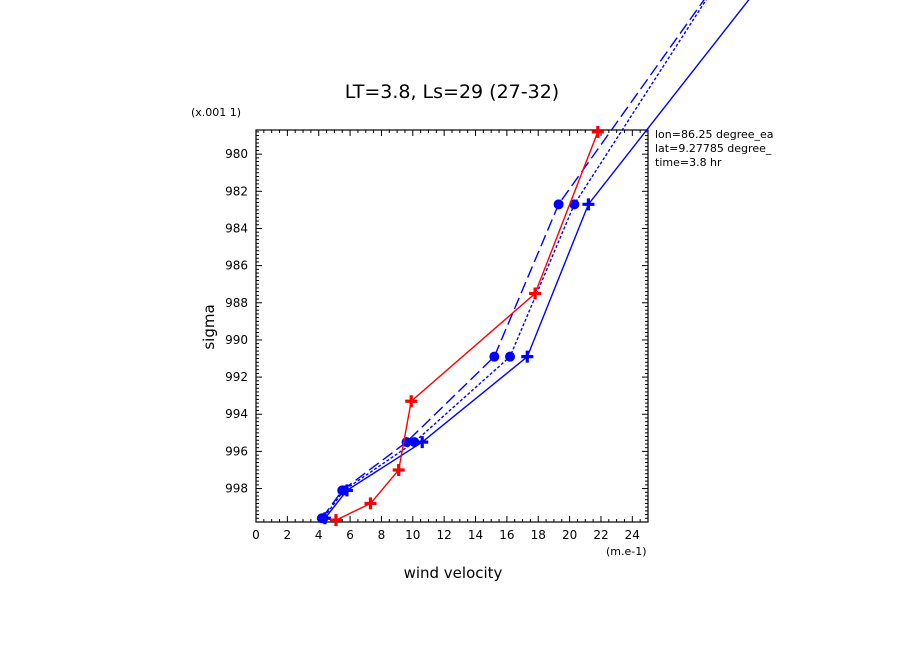 This screenshot has width=904, height=654. Describe the element at coordinates (236, 340) in the screenshot. I see `y-tick-label: 990` at that location.